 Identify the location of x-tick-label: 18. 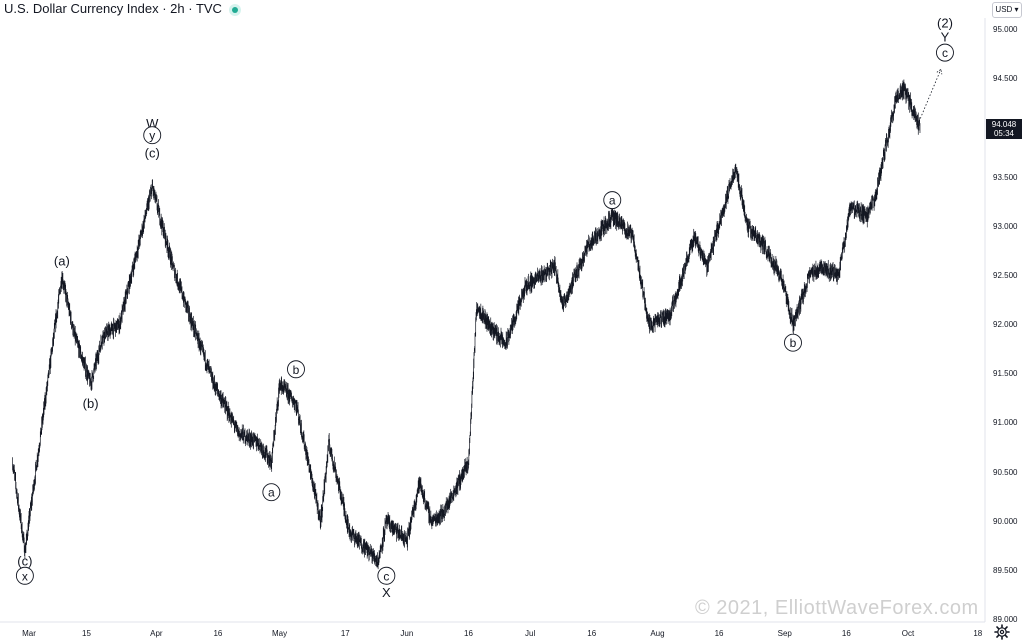
(978, 633).